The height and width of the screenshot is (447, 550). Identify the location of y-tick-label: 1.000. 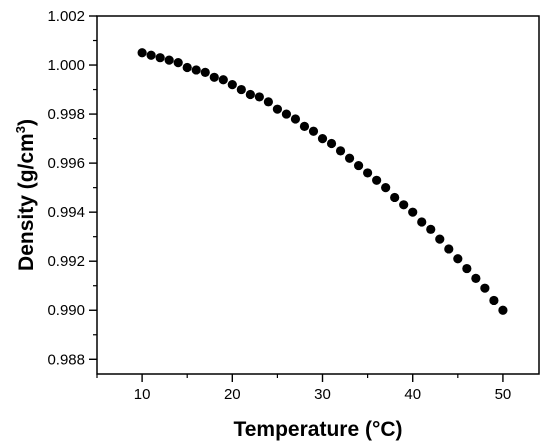
(66, 65).